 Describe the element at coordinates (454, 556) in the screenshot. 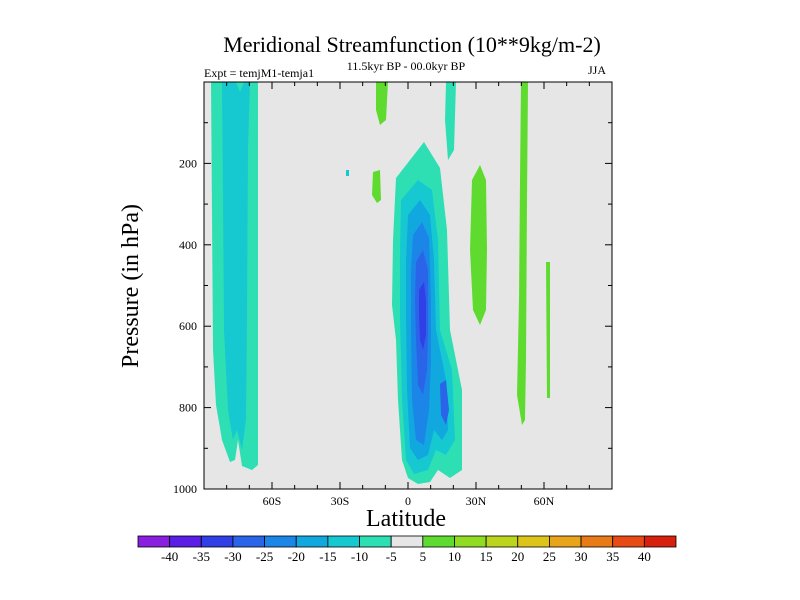

I see `colorbar-label-9: 10` at that location.